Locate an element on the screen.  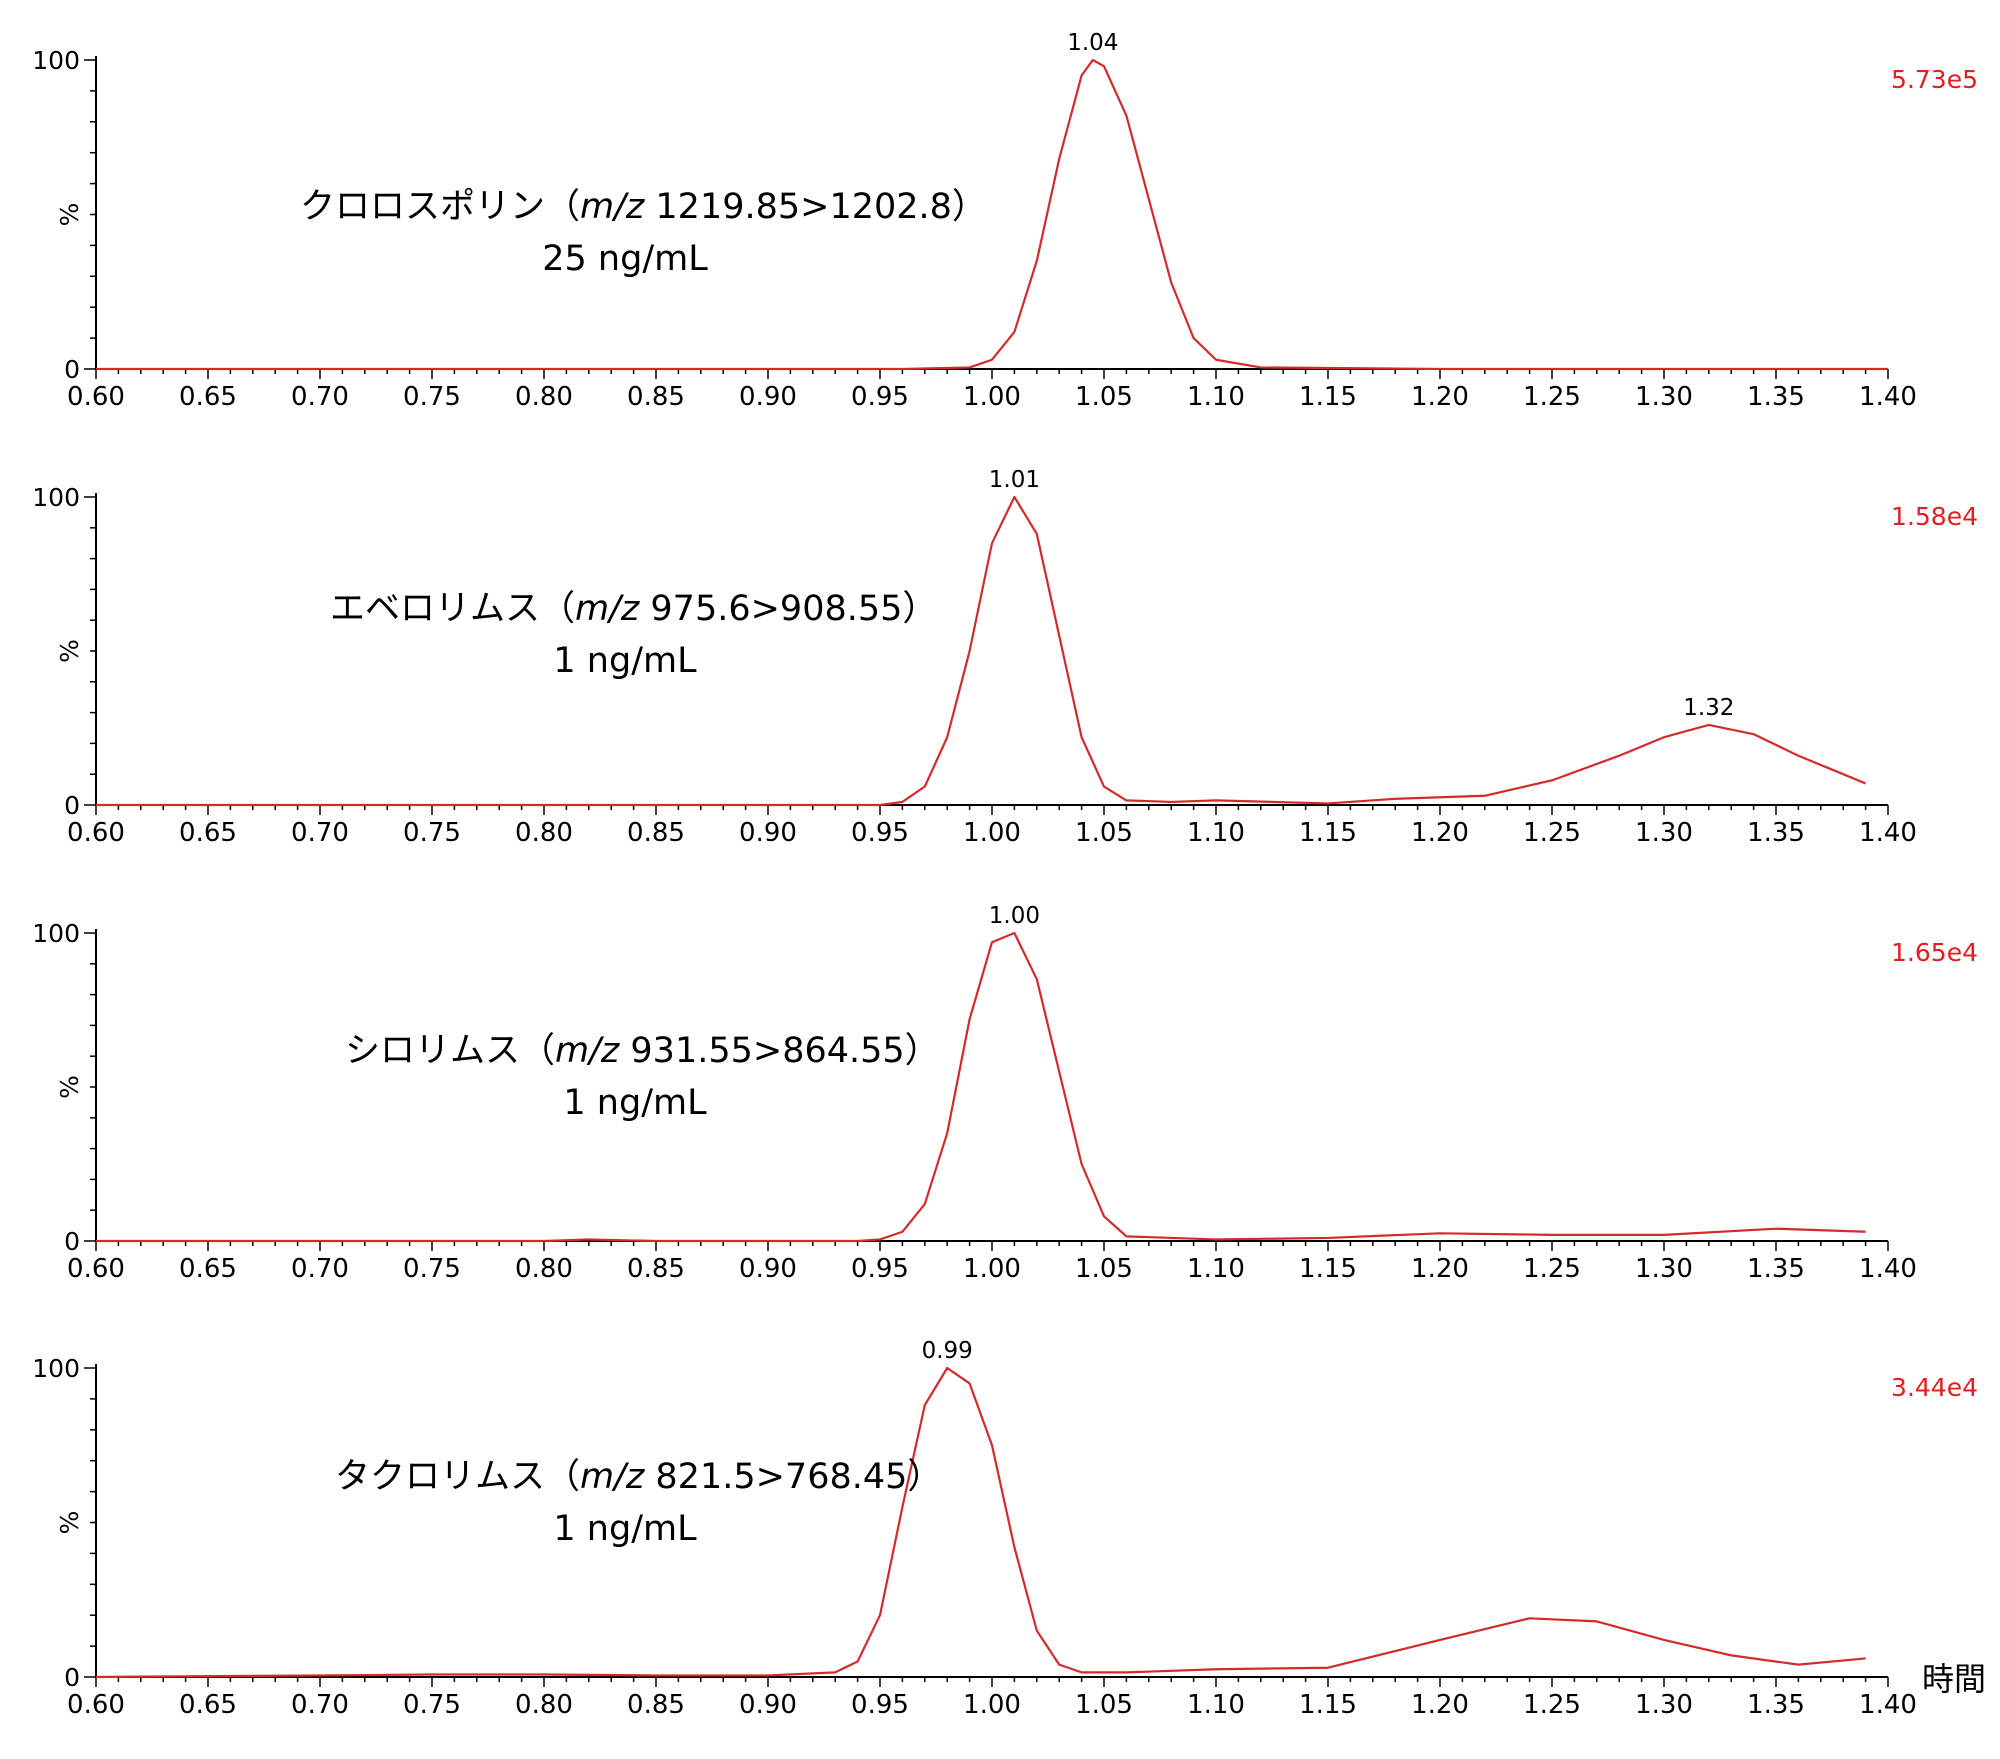
analyte-name: クロロスポリン（ is located at coordinates (440, 207).